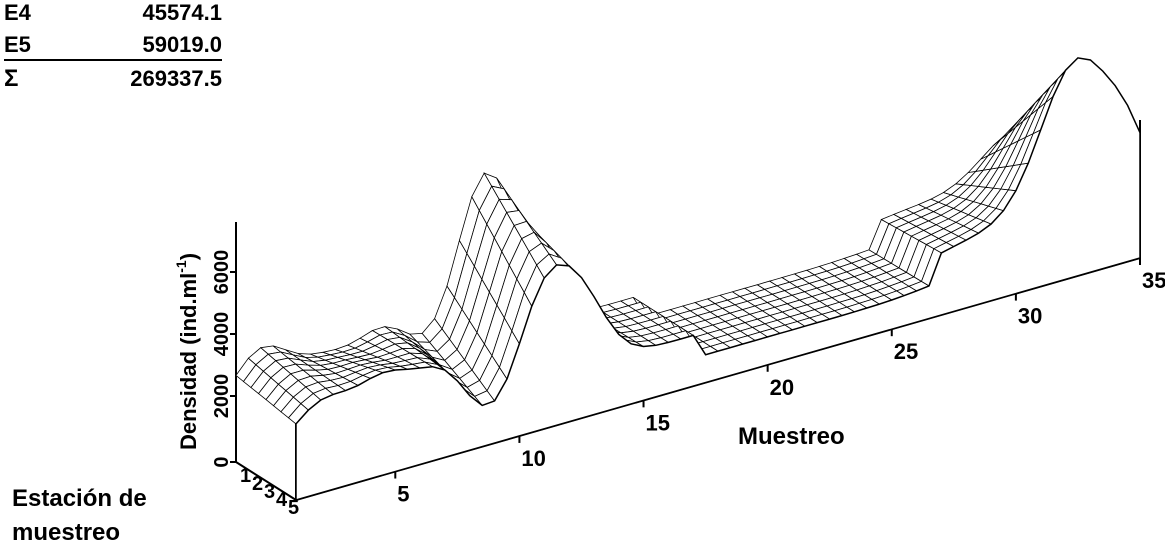 This screenshot has width=1165, height=548. I want to click on station-tick-label: 3, so click(269, 492).